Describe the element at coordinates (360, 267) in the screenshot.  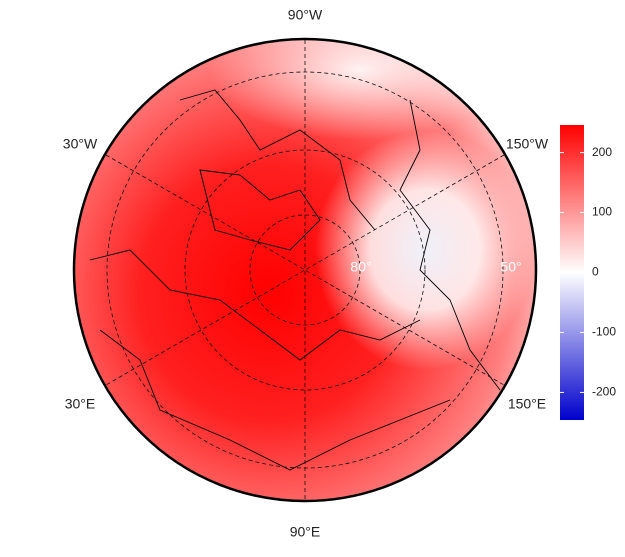
I see `lat-label: 80°` at that location.